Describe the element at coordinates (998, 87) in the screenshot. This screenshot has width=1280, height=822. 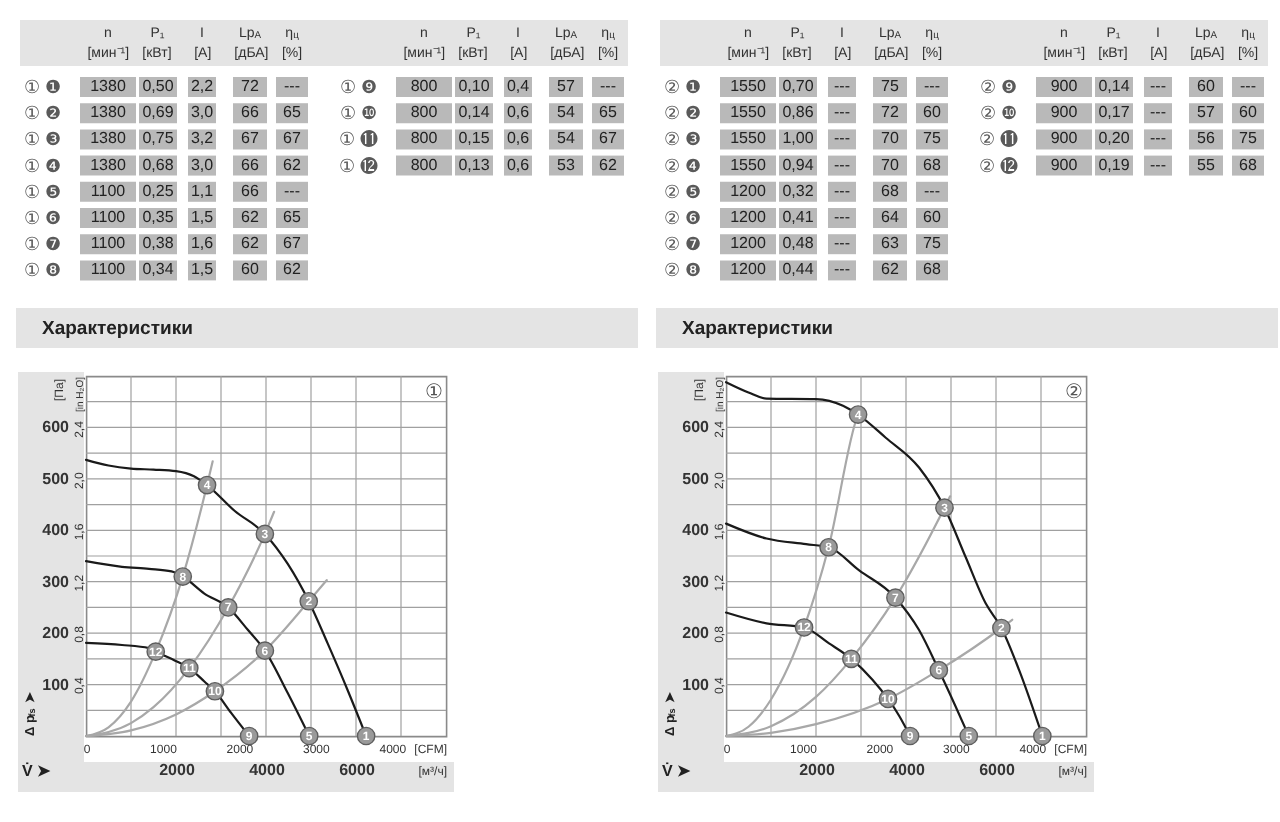
I see `category-label: ② ❾` at that location.